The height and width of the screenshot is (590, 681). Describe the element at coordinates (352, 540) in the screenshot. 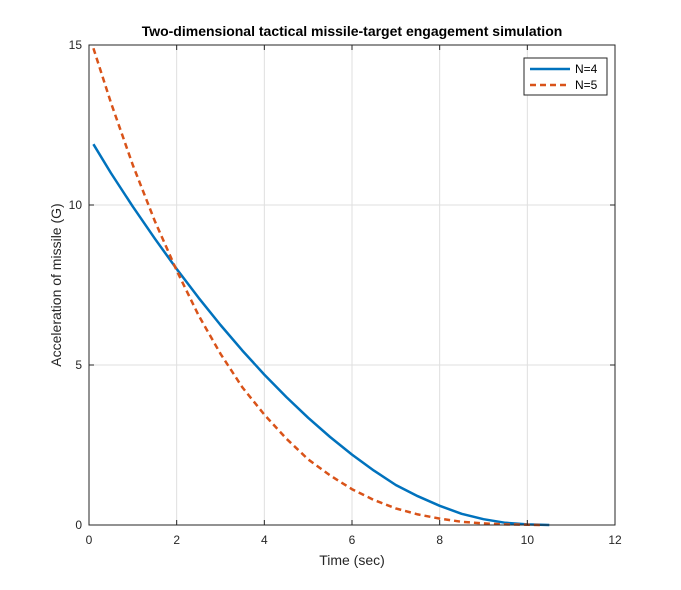

I see `x-tick-label: 6` at that location.